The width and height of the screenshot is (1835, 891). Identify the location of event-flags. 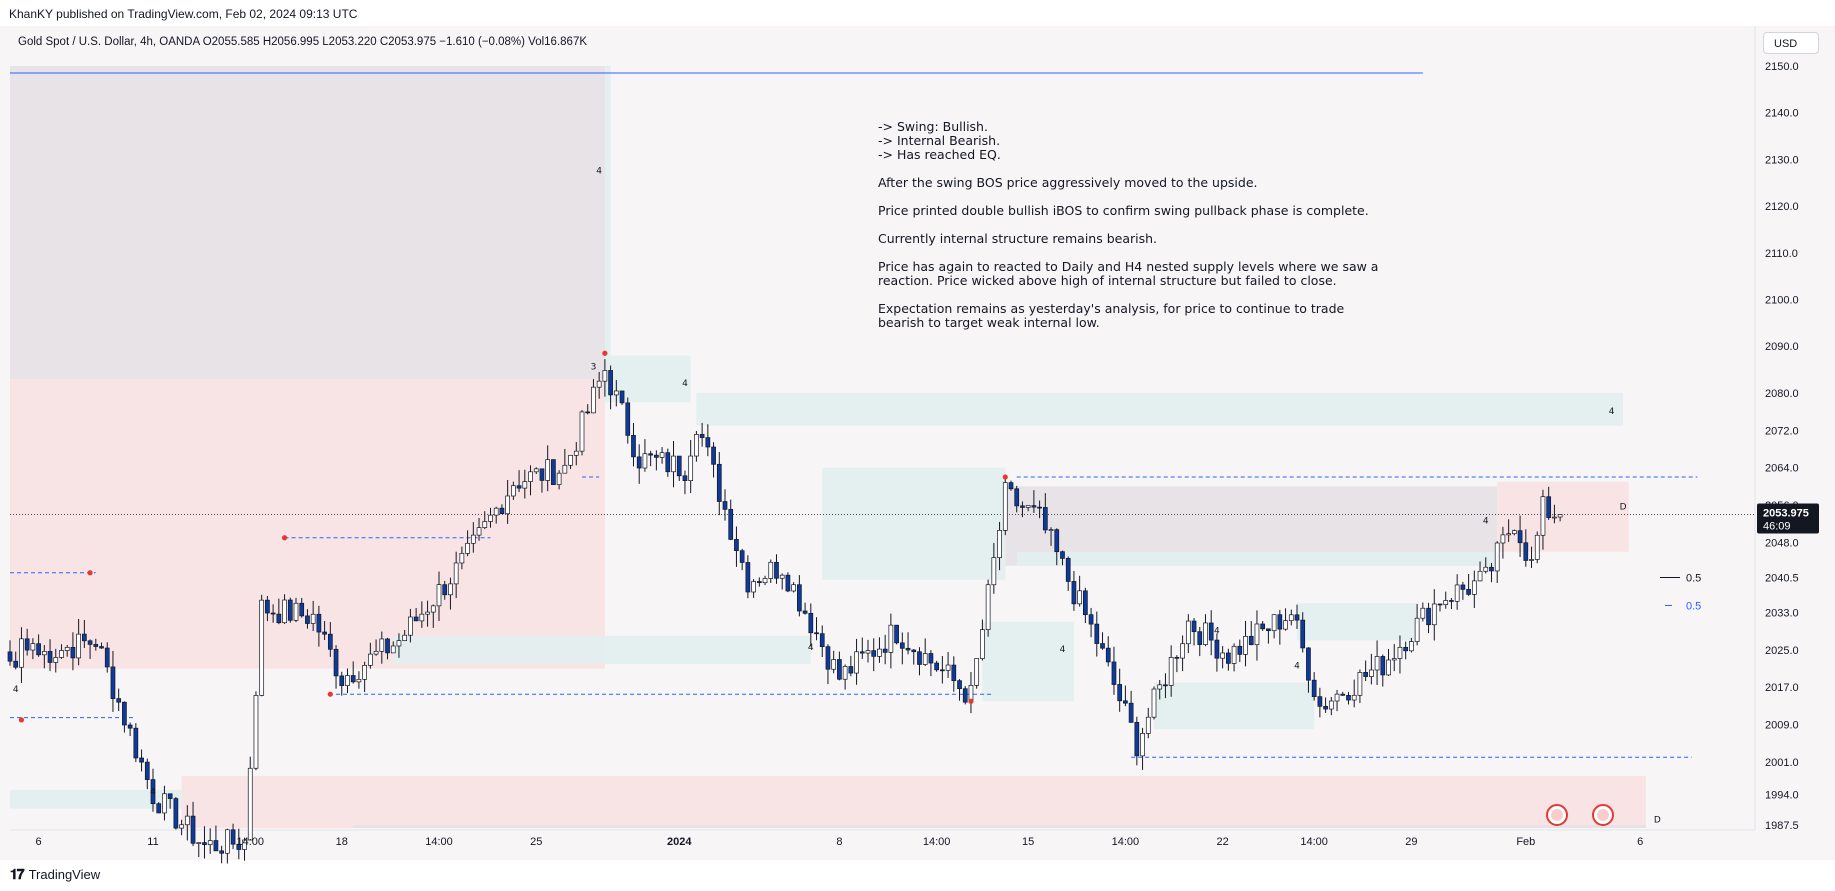
(1580, 815).